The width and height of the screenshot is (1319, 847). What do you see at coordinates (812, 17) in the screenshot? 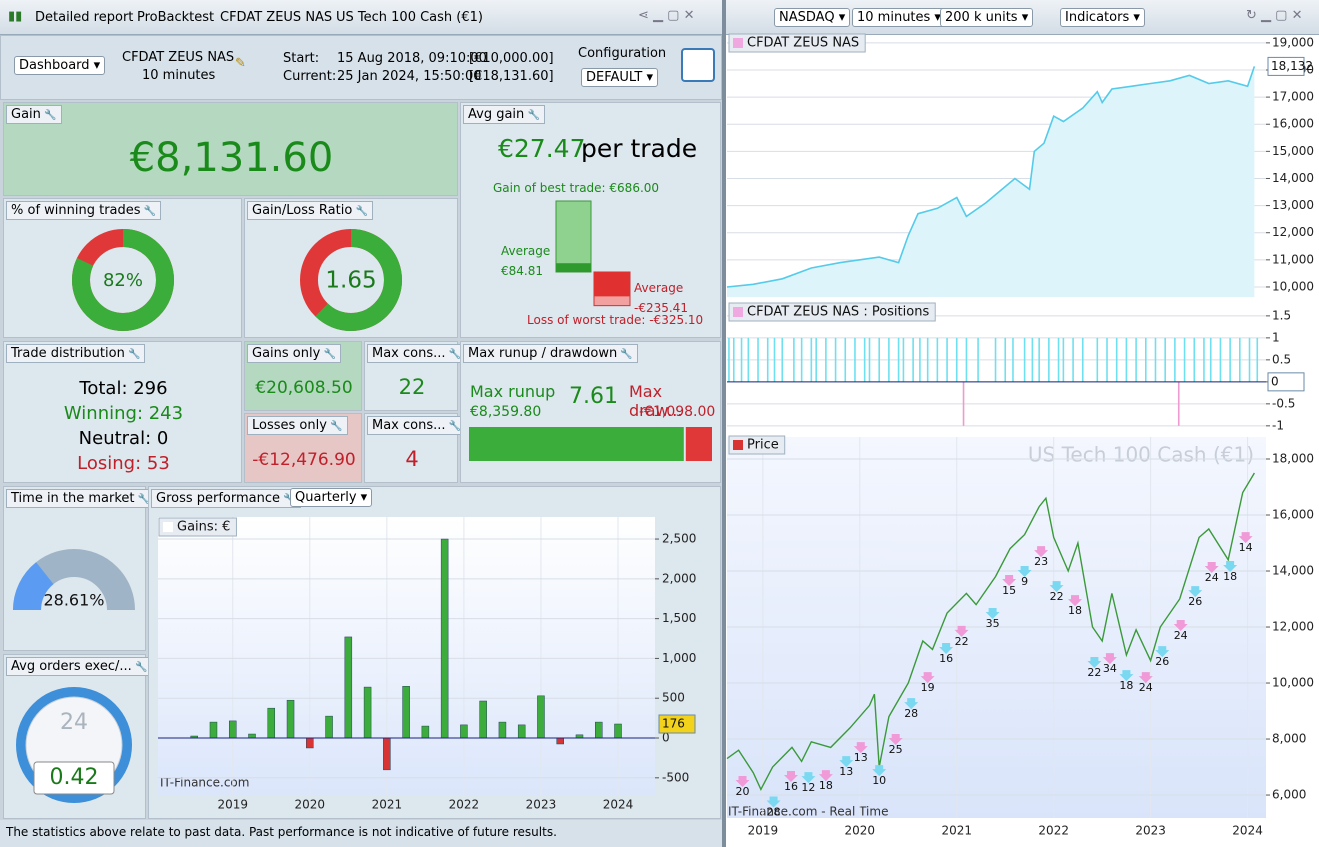
I see `market-select: NASDAQ` at bounding box center [812, 17].